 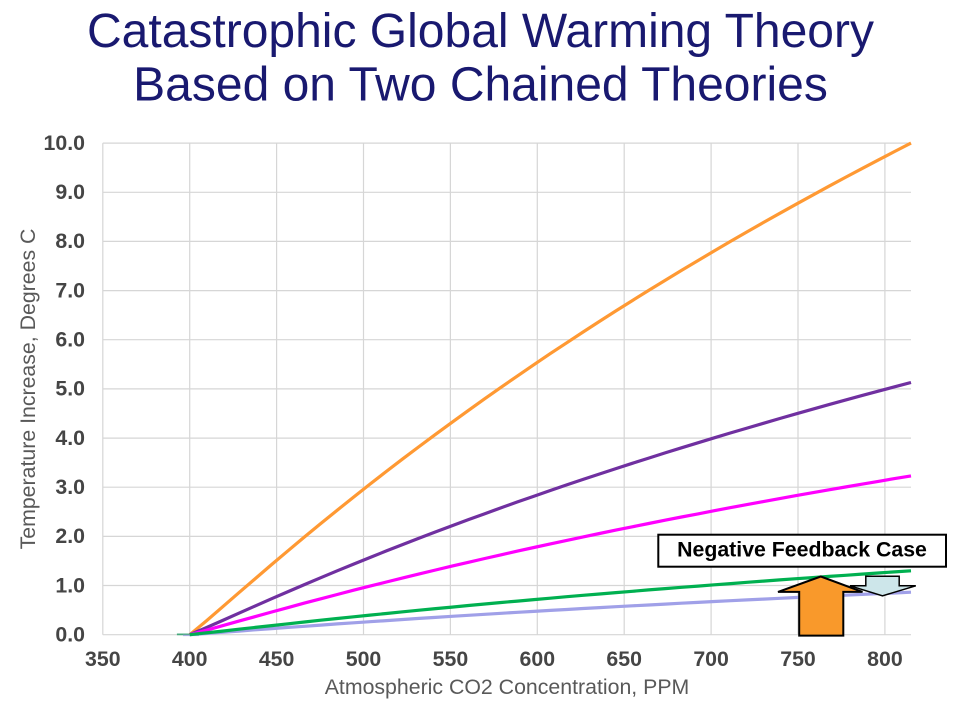 What do you see at coordinates (480, 31) in the screenshot?
I see `svg-text:Catastrophic Global Warming Th: Catastrophic Global Warming Theory` at bounding box center [480, 31].